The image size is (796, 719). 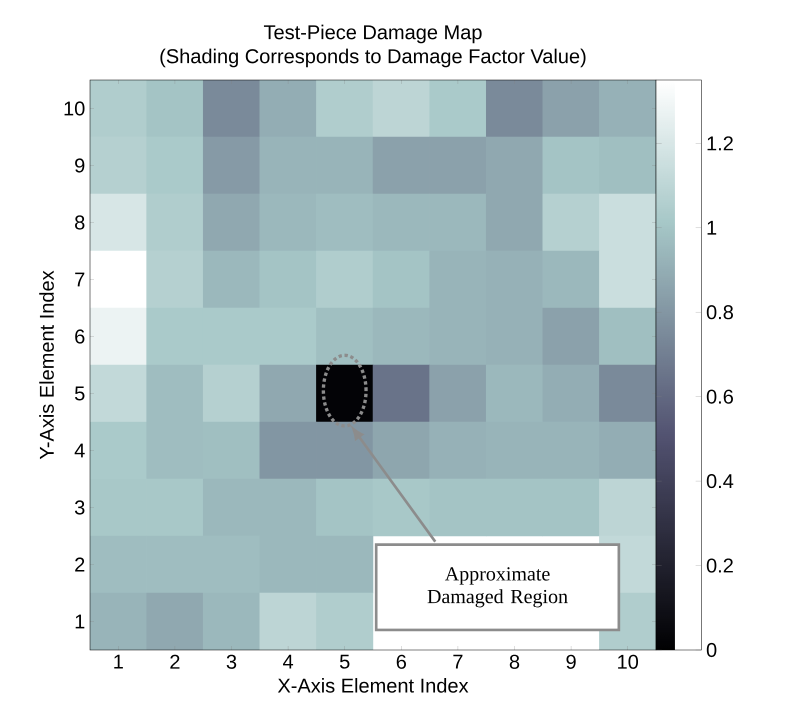 What do you see at coordinates (373, 34) in the screenshot?
I see `chart-title: Test-Piece Damage Map` at bounding box center [373, 34].